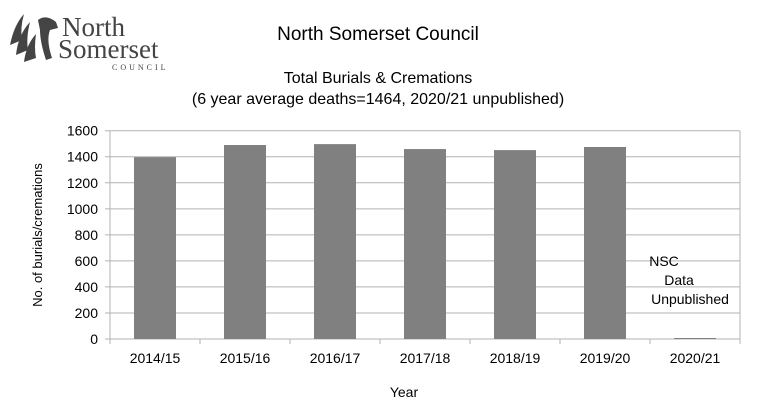 Image resolution: width=759 pixels, height=415 pixels. What do you see at coordinates (378, 78) in the screenshot?
I see `chart-title: Total Burials & Cremations` at bounding box center [378, 78].